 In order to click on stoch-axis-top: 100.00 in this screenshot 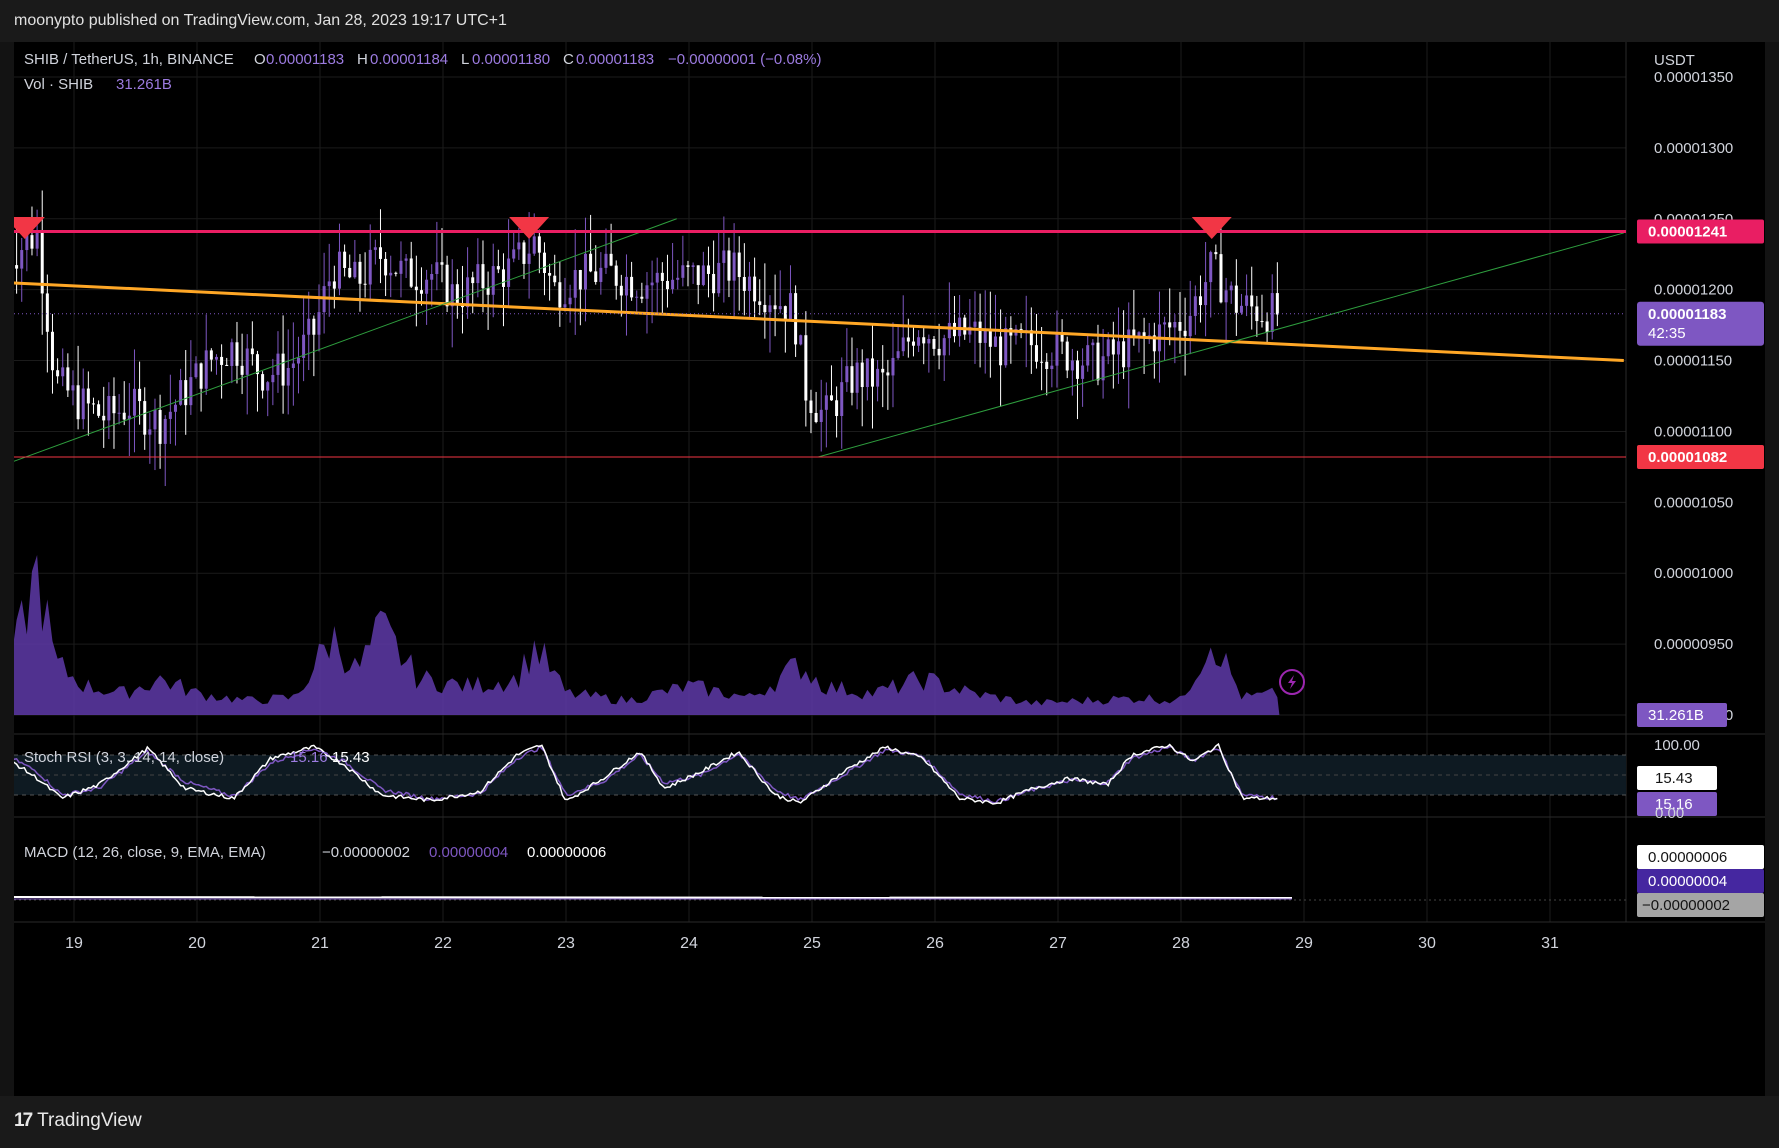, I will do `click(1677, 745)`.